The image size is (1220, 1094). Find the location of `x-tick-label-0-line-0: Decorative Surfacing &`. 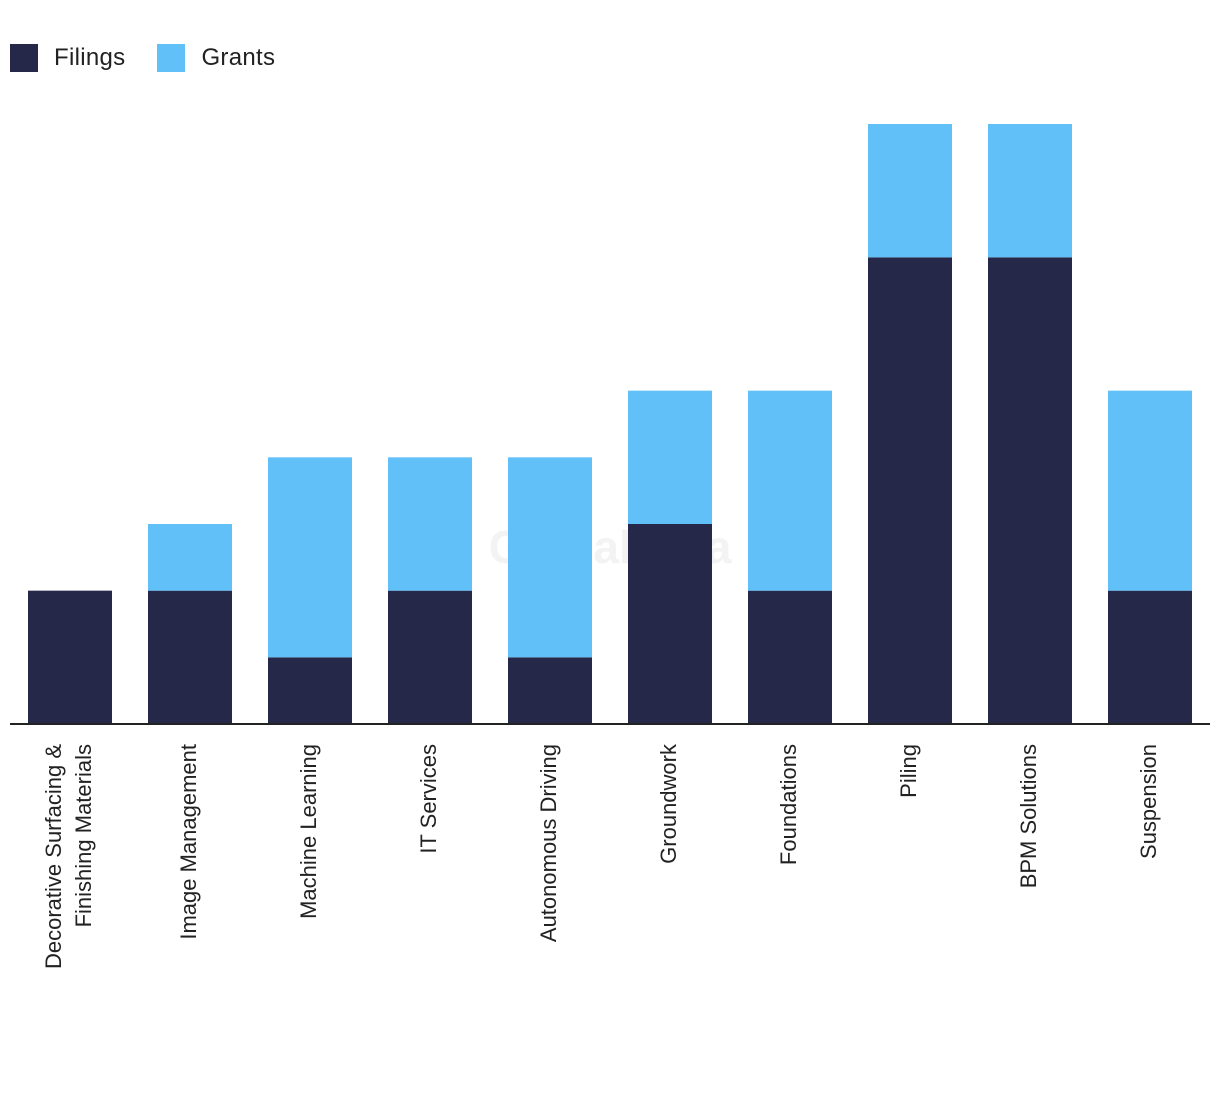

x-tick-label-0-line-0: Decorative Surfacing & is located at coordinates (53, 856).